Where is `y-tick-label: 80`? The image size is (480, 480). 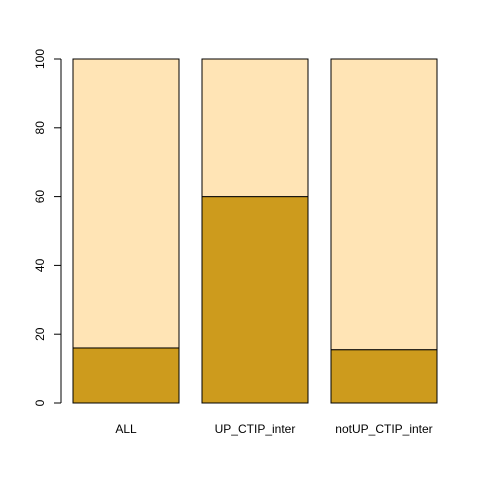
y-tick-label: 80 is located at coordinates (40, 128).